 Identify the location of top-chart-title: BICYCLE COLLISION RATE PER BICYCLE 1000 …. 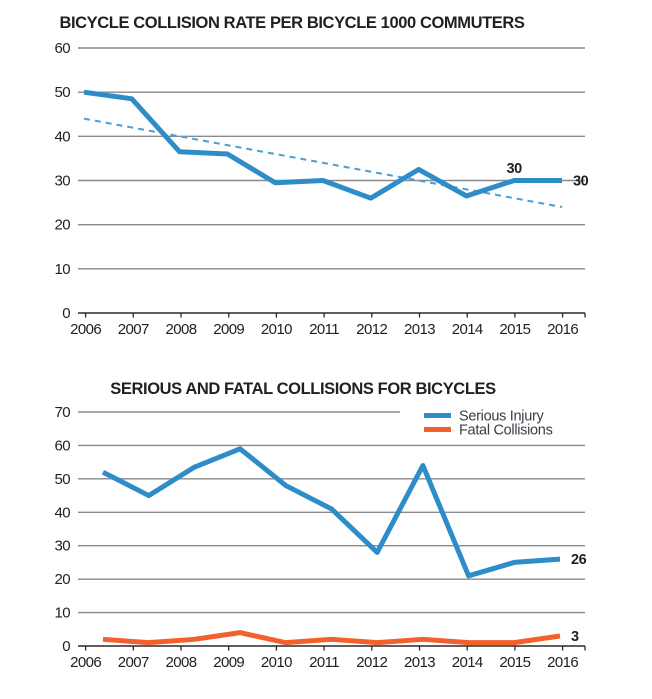
(291, 23).